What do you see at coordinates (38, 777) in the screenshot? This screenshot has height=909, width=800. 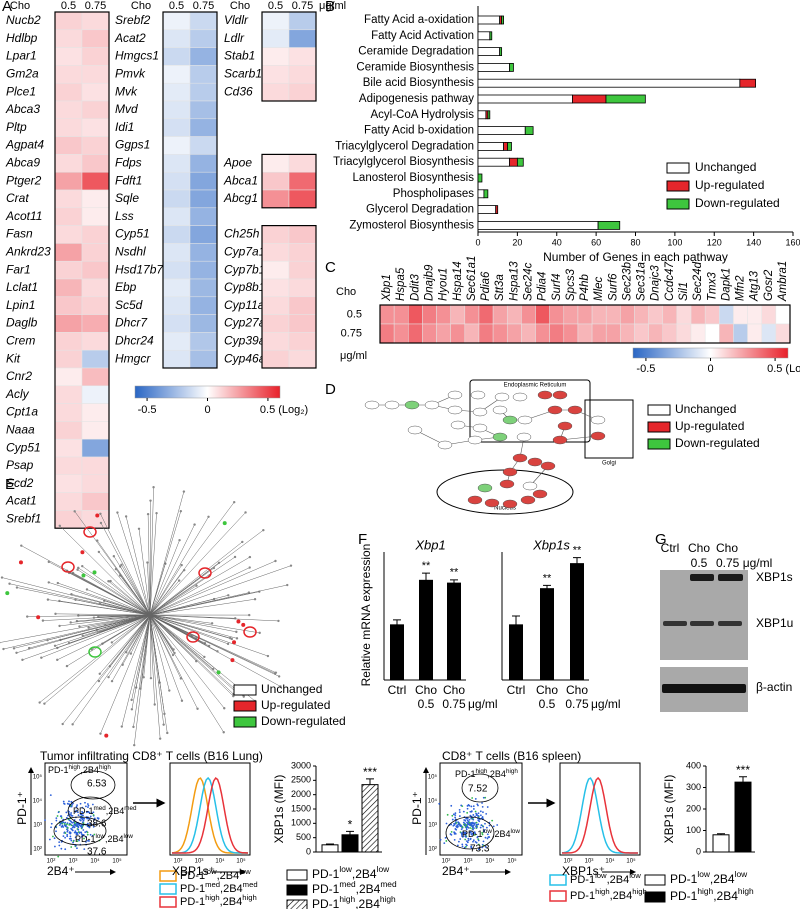 I see `flow-tick: 10⁵` at bounding box center [38, 777].